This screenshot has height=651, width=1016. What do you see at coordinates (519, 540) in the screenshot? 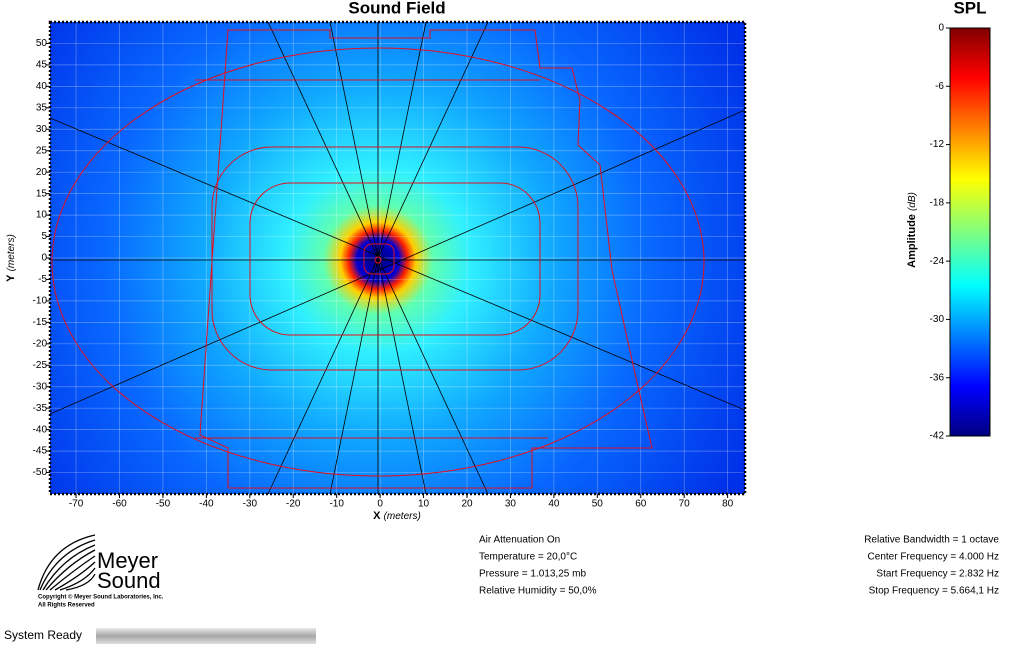
I see `info-line: Air Attenuation On` at bounding box center [519, 540].